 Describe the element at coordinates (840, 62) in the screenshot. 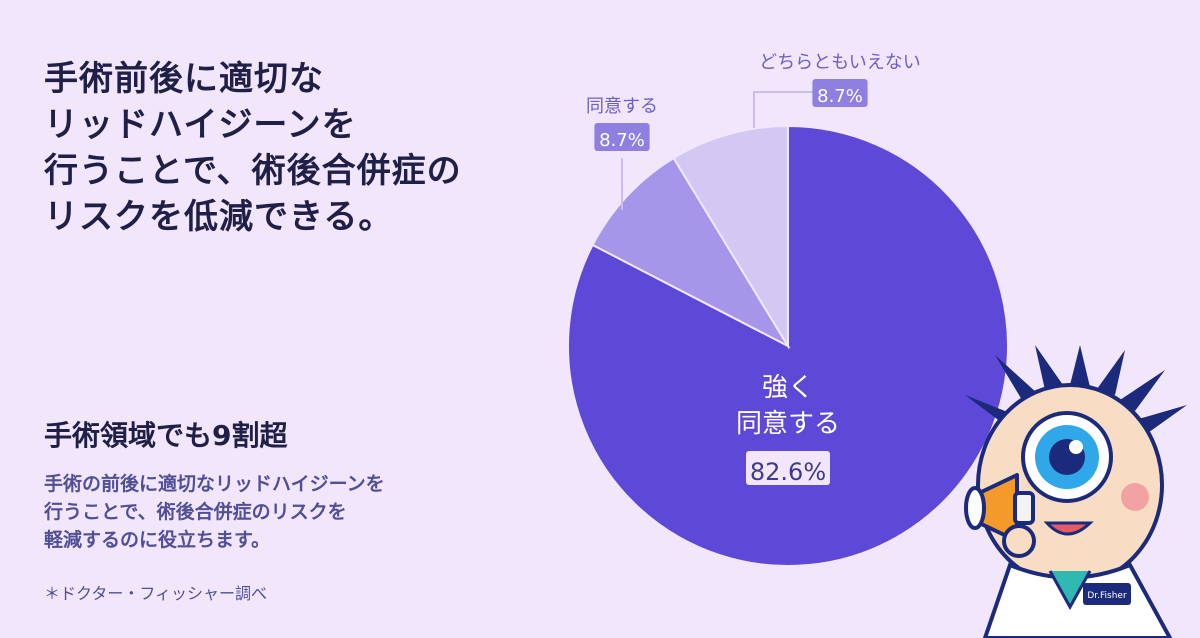

I see `slice-label: どちらともいえない` at that location.